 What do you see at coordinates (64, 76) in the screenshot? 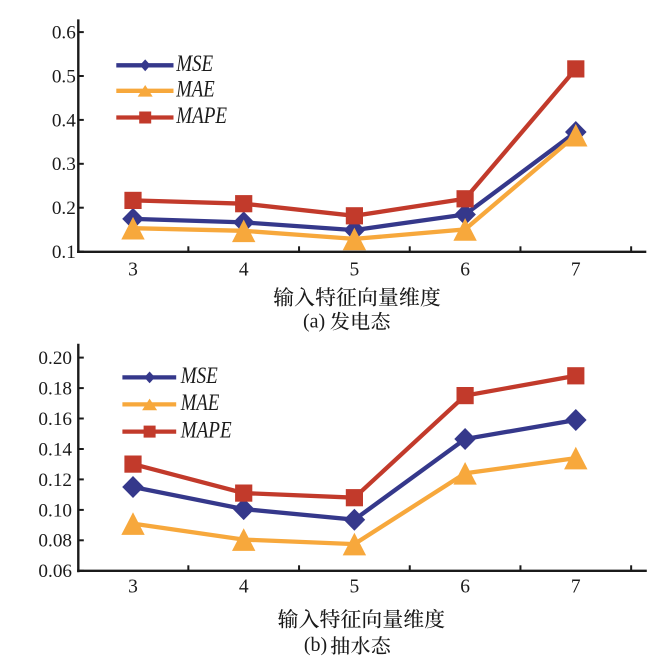
I see `svg-text: 0.5` at bounding box center [64, 76].